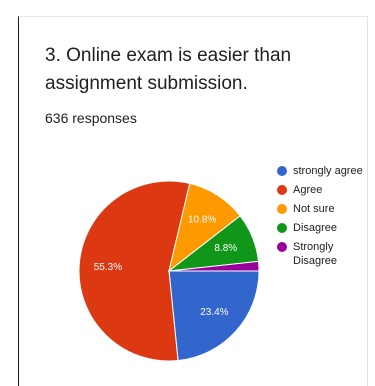  What do you see at coordinates (134, 271) in the screenshot?
I see `pie-slice-agree` at bounding box center [134, 271].